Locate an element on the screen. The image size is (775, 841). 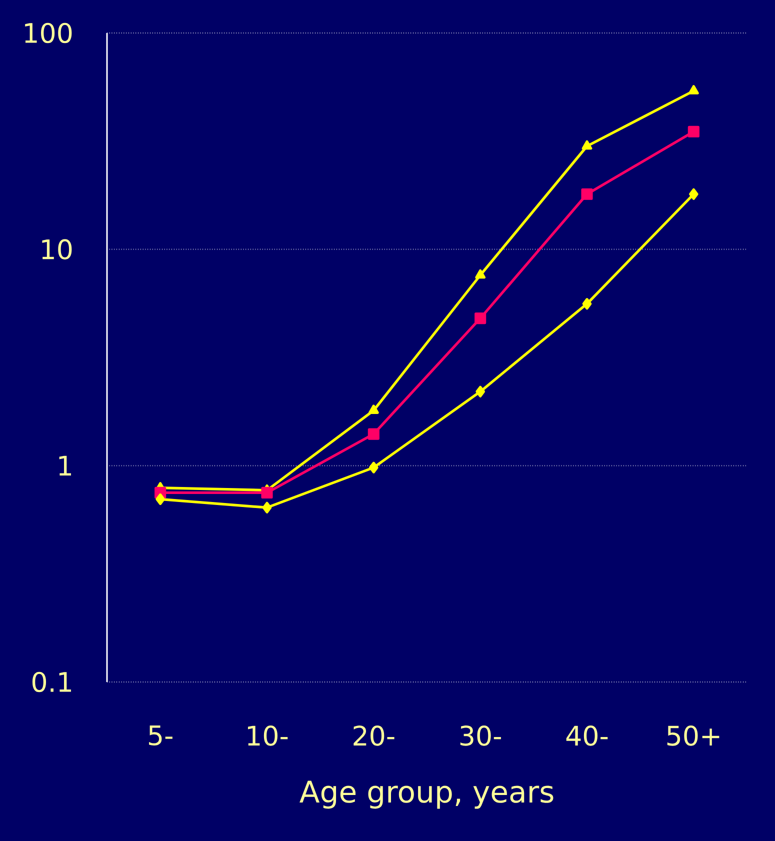
x-tick-label: 5- is located at coordinates (160, 736).